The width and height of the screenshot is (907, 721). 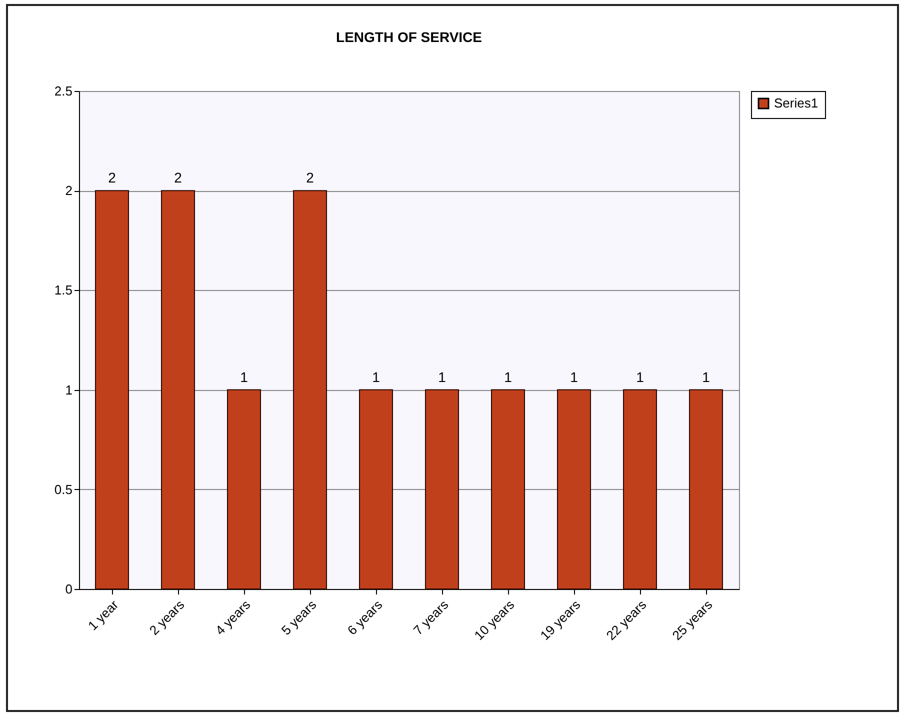 What do you see at coordinates (63, 489) in the screenshot?
I see `y-tick-label: 0.5` at bounding box center [63, 489].